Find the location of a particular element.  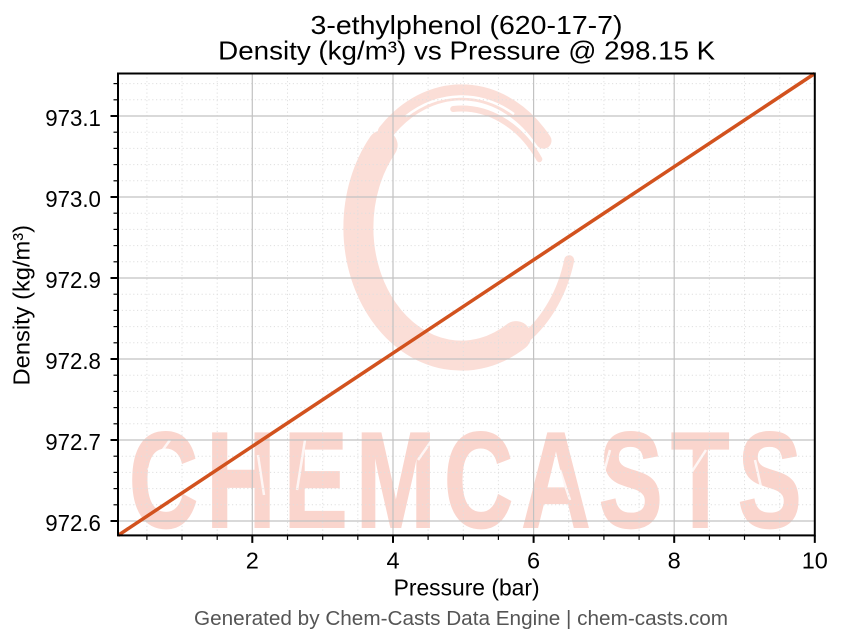

svg-text: 10 is located at coordinates (815, 561).